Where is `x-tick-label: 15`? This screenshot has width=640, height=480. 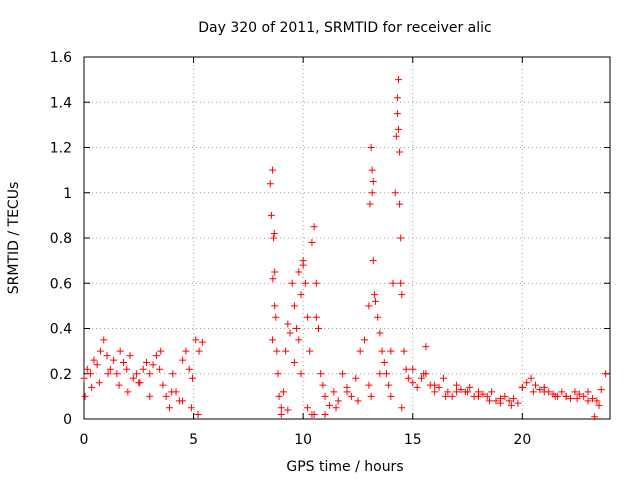 x-tick-label: 15 is located at coordinates (413, 440).